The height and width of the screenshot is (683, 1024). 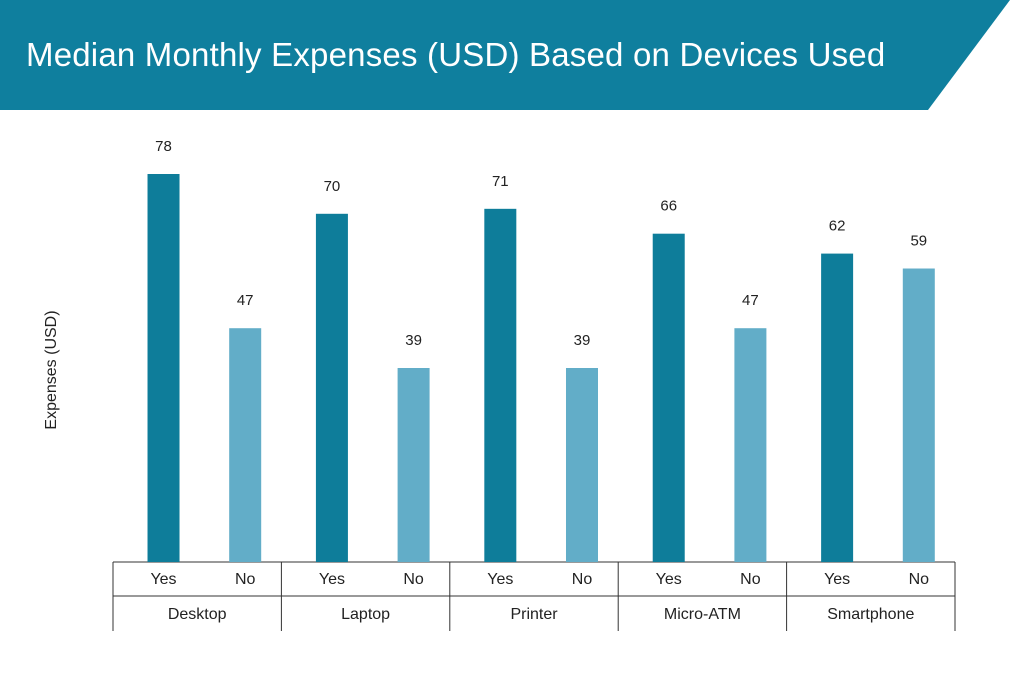 What do you see at coordinates (534, 614) in the screenshot?
I see `group-label: Printer` at bounding box center [534, 614].